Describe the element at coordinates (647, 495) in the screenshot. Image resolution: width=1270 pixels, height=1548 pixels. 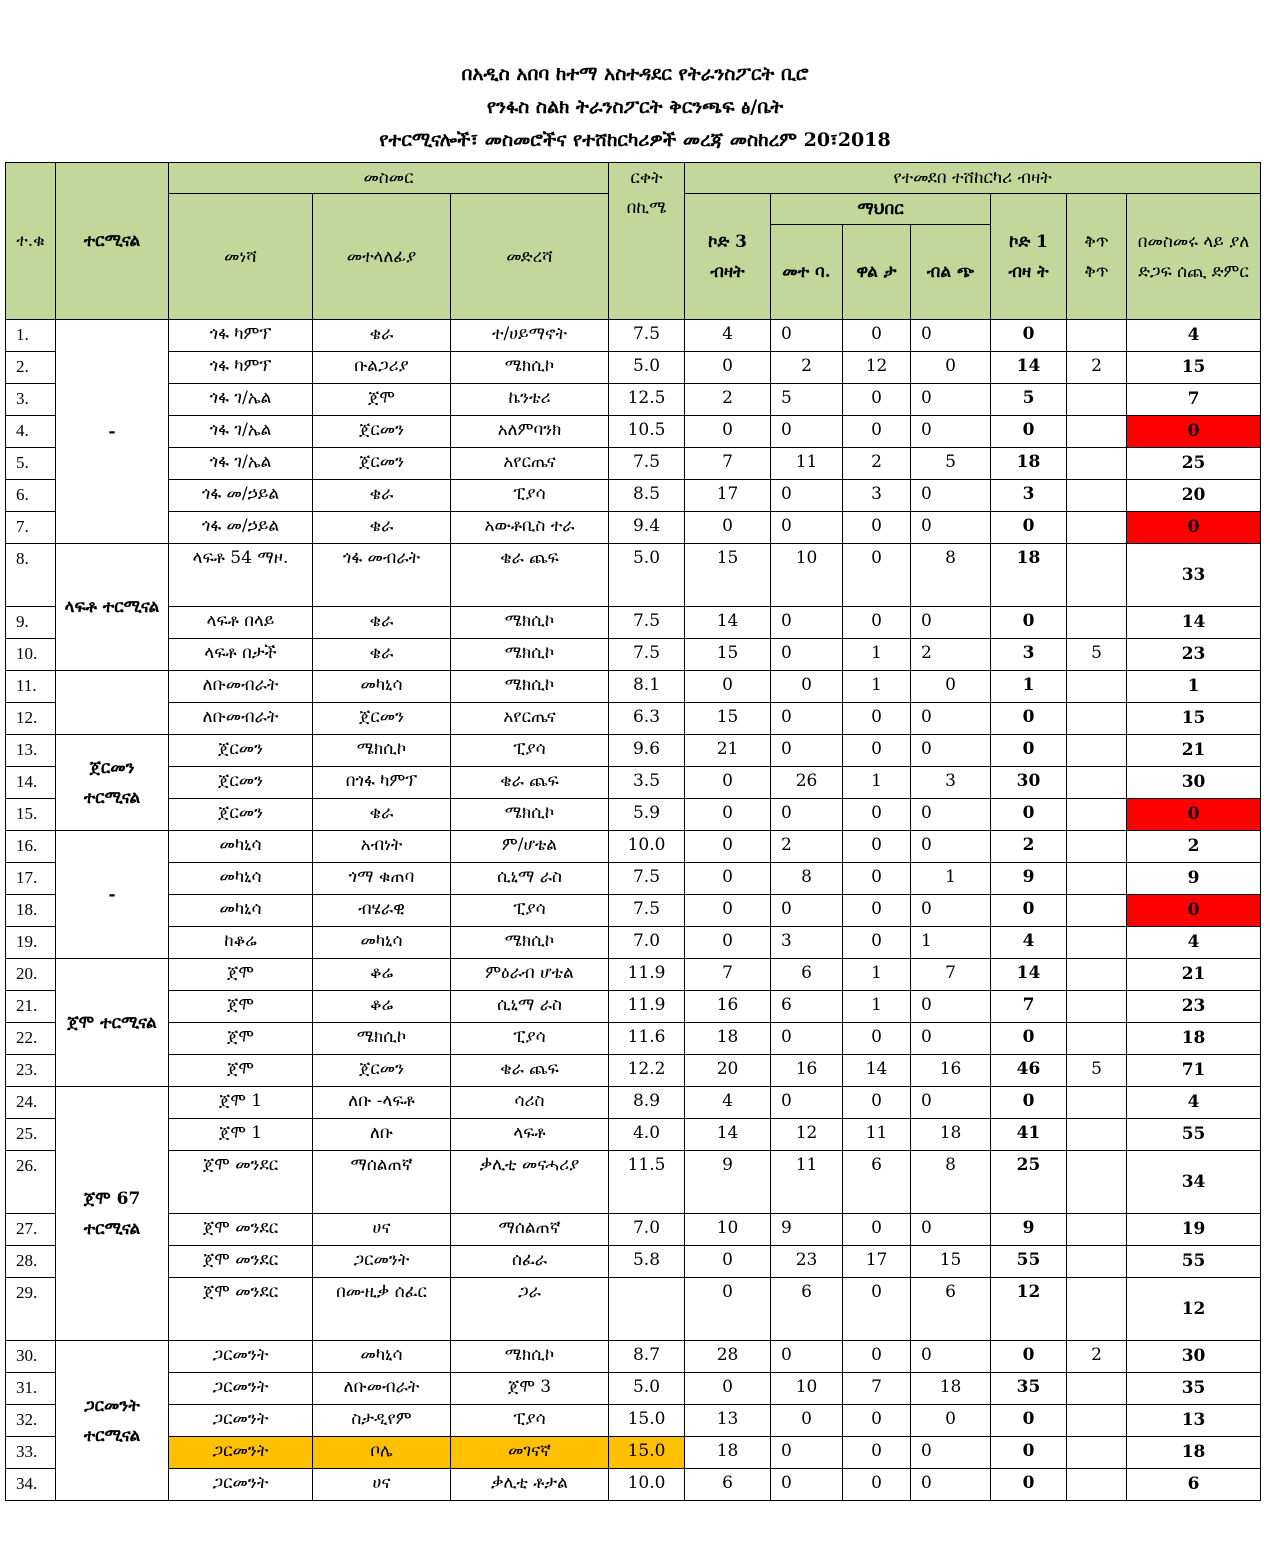
I see `distance-cell: 8.5` at that location.